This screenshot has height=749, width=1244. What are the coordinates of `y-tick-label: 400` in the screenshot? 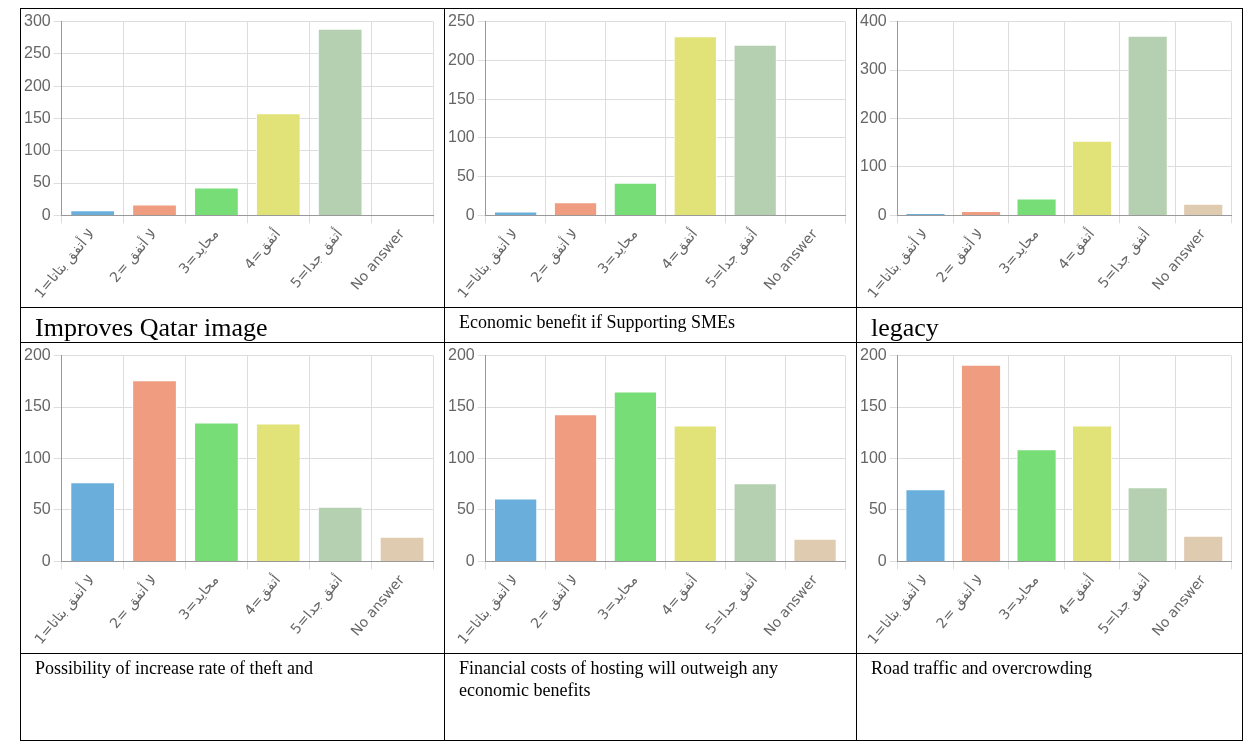 It's located at (873, 21).